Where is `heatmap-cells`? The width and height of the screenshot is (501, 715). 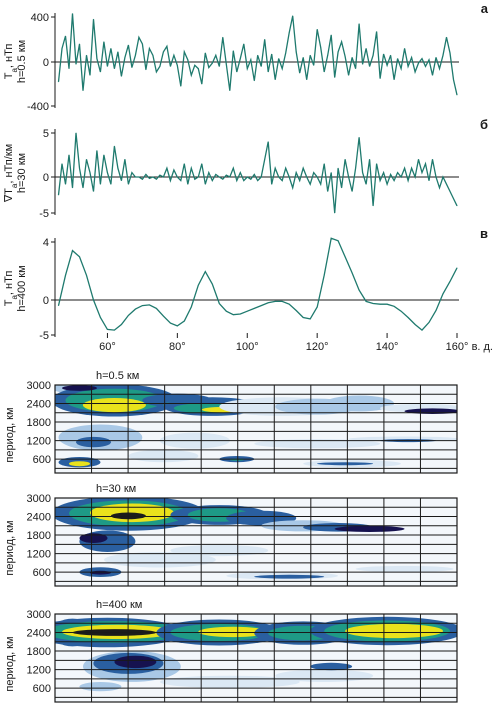 heatmap-cells is located at coordinates (256, 426).